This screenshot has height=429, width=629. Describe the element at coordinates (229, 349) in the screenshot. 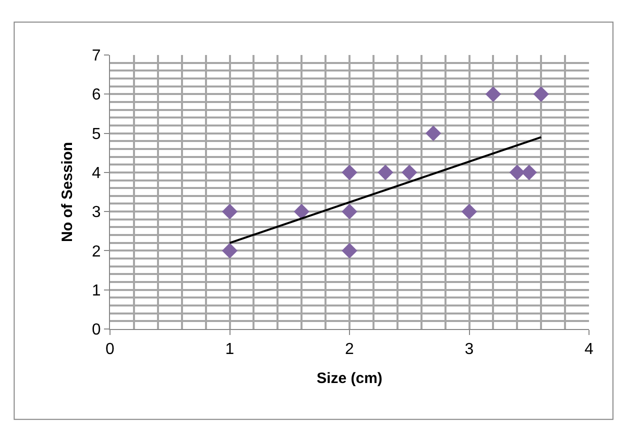

I see `x-tick-label: 1` at that location.